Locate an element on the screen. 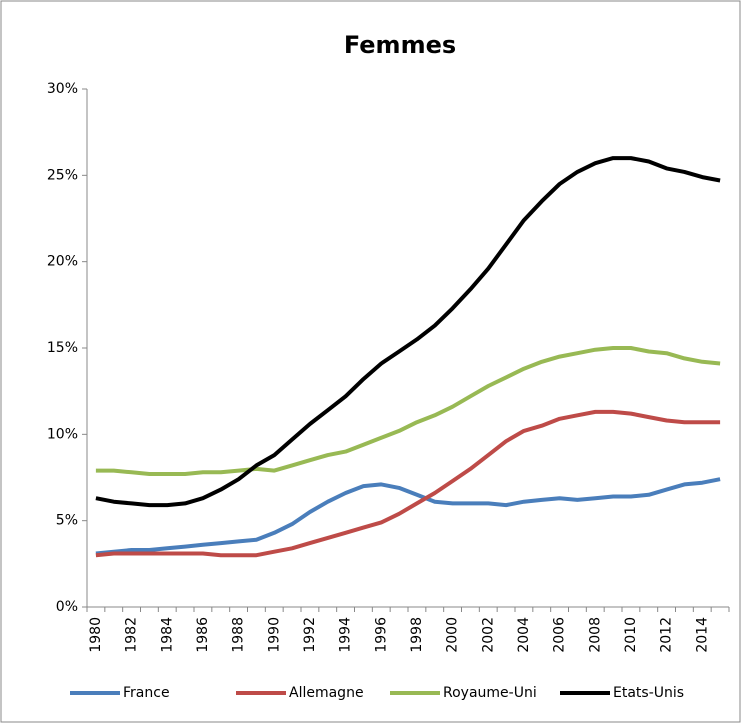 This screenshot has width=742, height=725. x-tick-label: 1986 is located at coordinates (203, 635).